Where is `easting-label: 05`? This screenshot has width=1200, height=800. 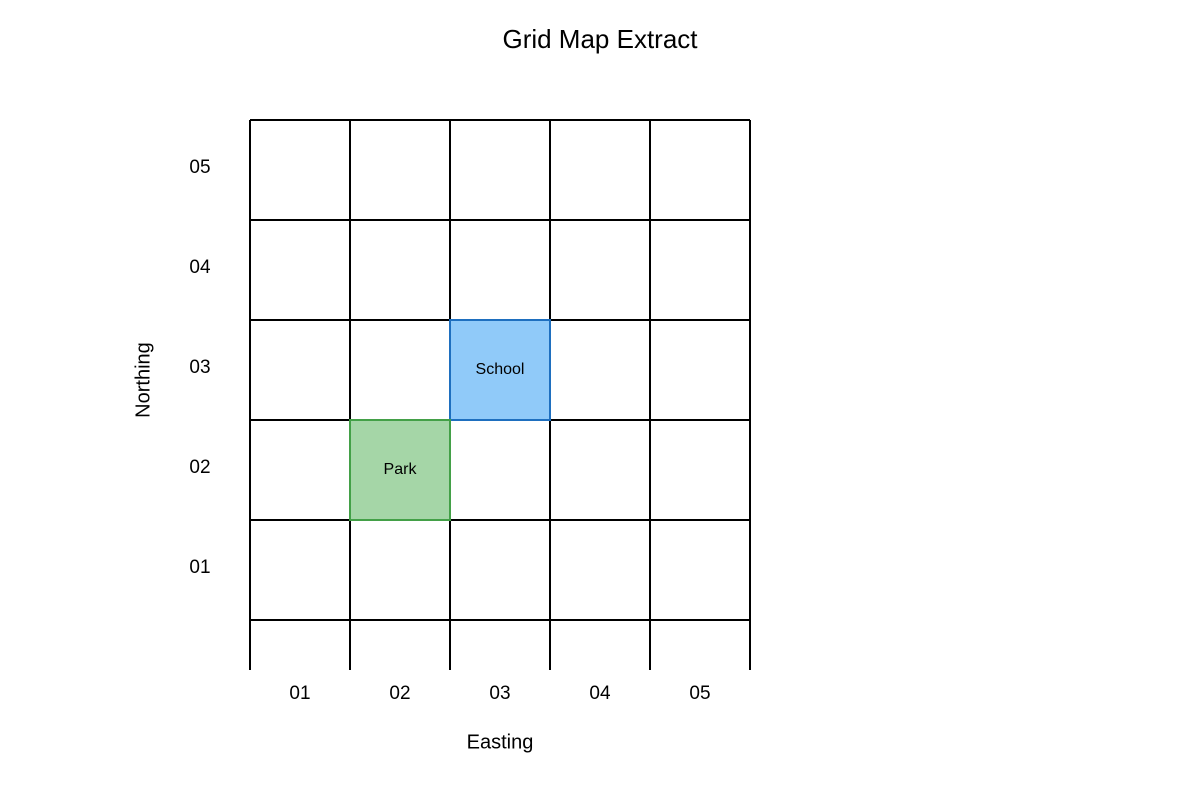 easting-label: 05 is located at coordinates (699, 693).